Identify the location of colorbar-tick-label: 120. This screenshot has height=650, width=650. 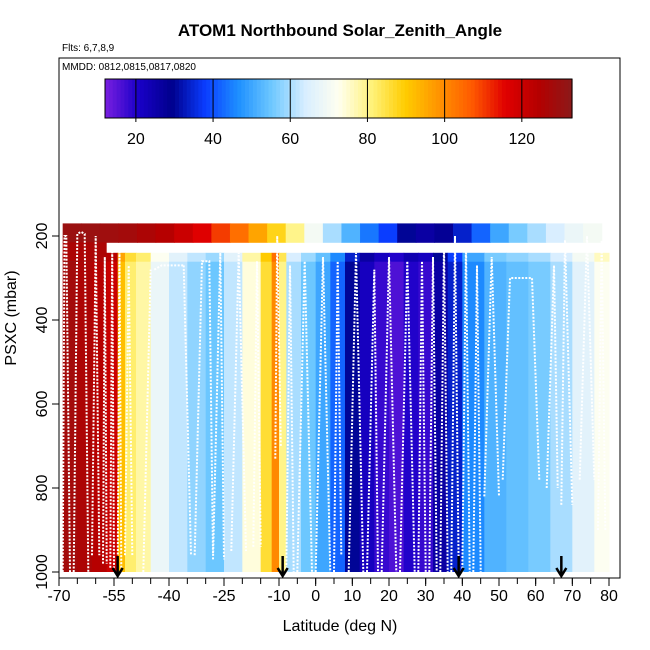
(521, 139).